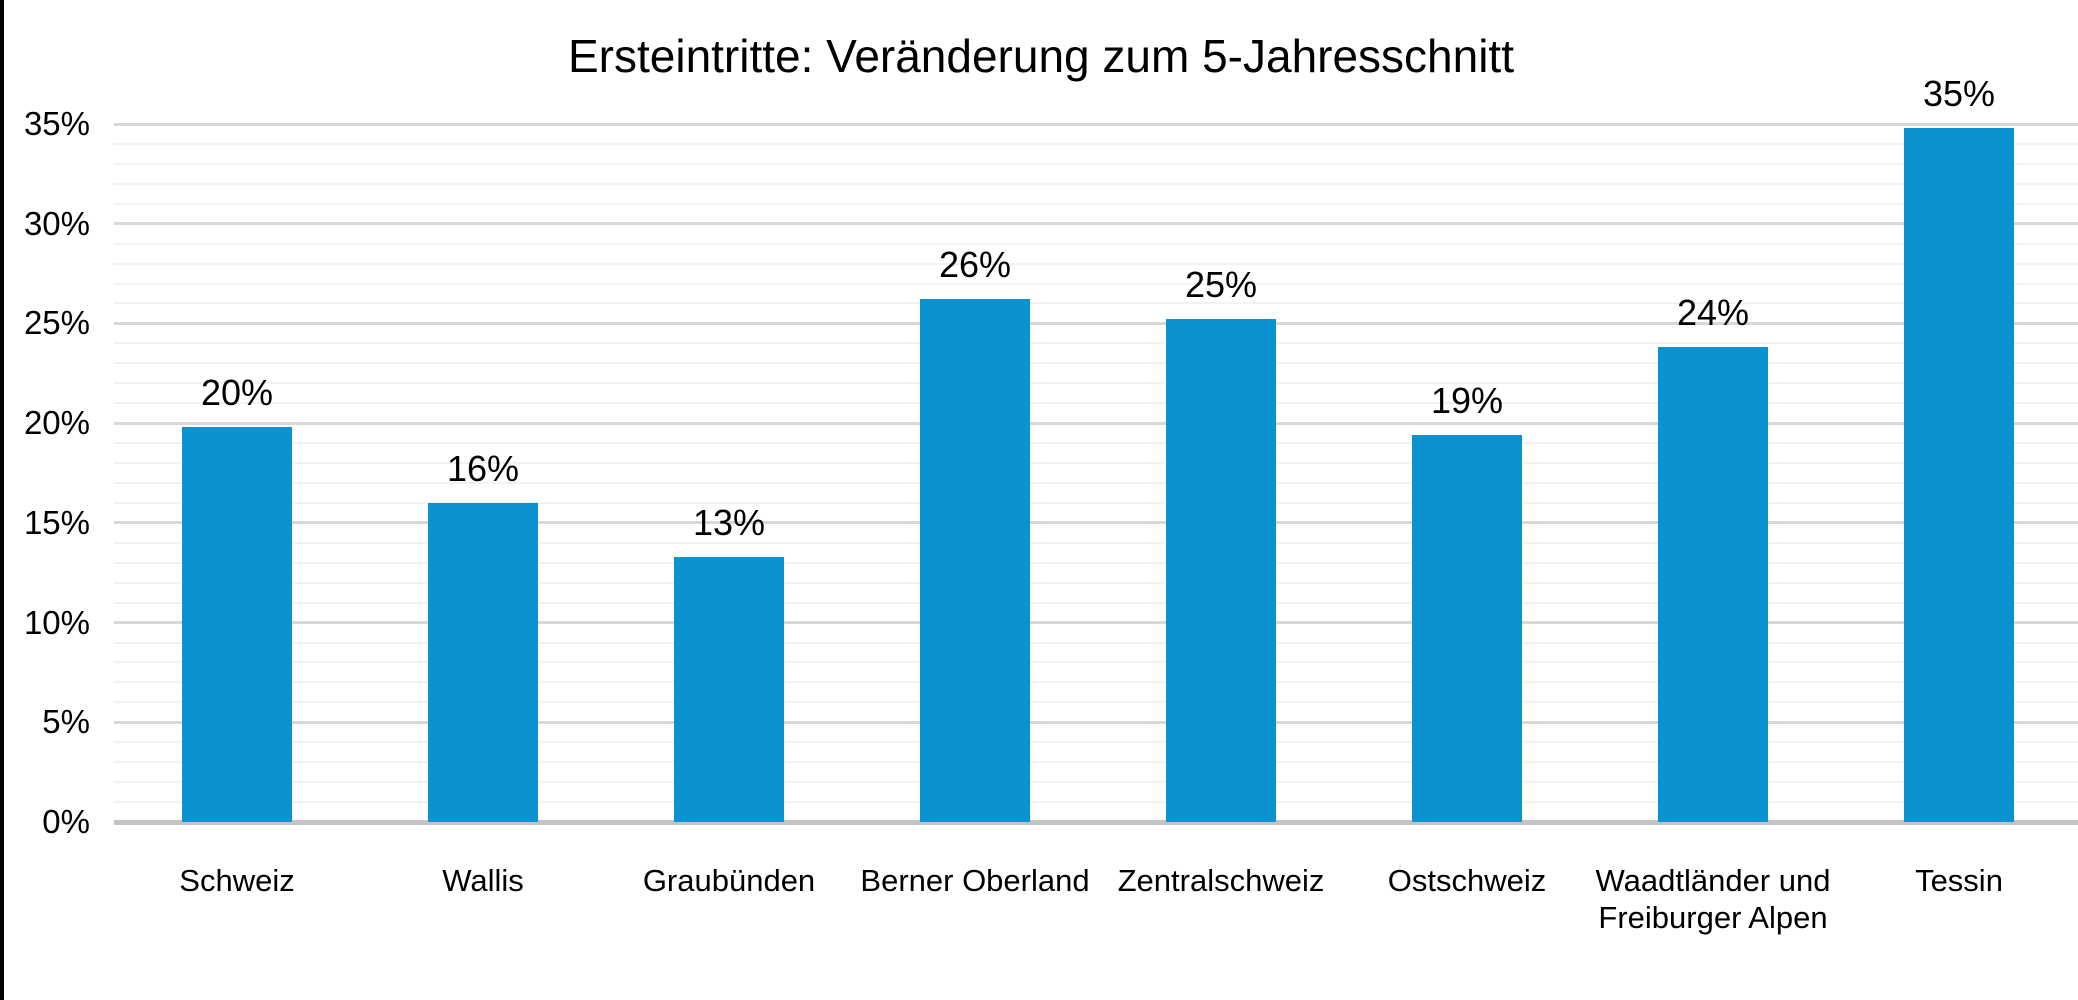 This screenshot has height=1000, width=2078. What do you see at coordinates (56, 522) in the screenshot?
I see `y-tick-label-15pct: 15%` at bounding box center [56, 522].